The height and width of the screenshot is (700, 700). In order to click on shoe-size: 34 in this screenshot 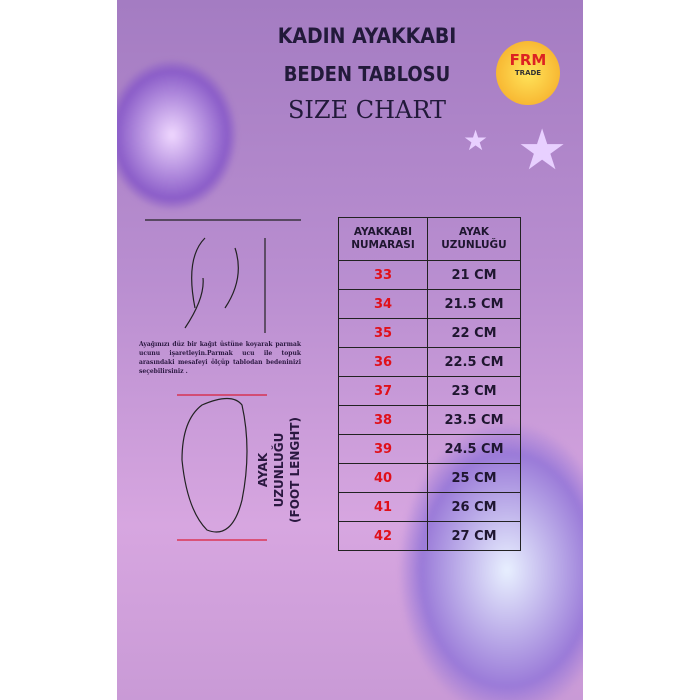, I will do `click(383, 304)`.